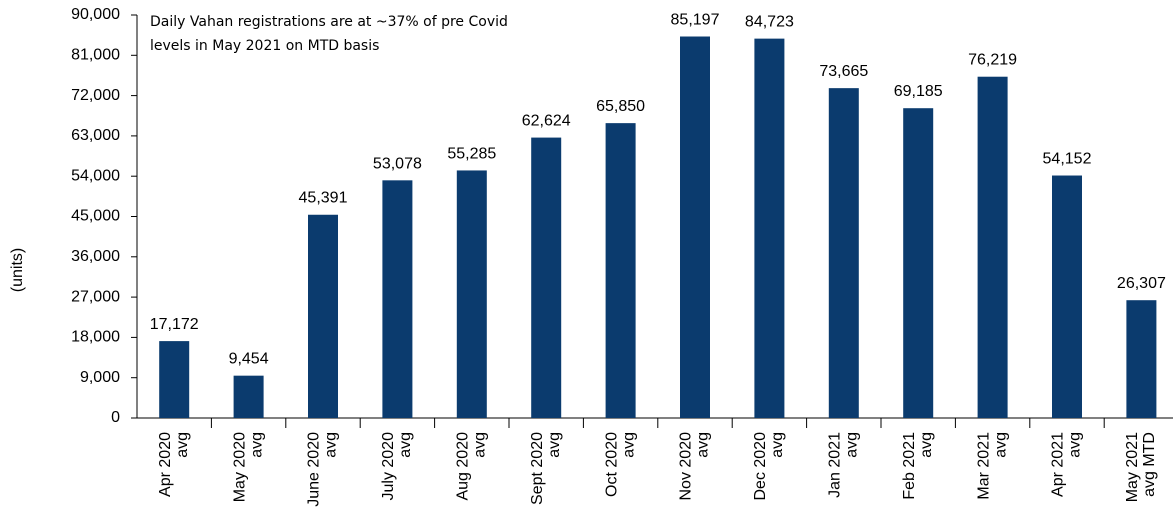 This screenshot has height=529, width=1173. What do you see at coordinates (686, 466) in the screenshot?
I see `x-tick-label: Nov 2020` at bounding box center [686, 466].